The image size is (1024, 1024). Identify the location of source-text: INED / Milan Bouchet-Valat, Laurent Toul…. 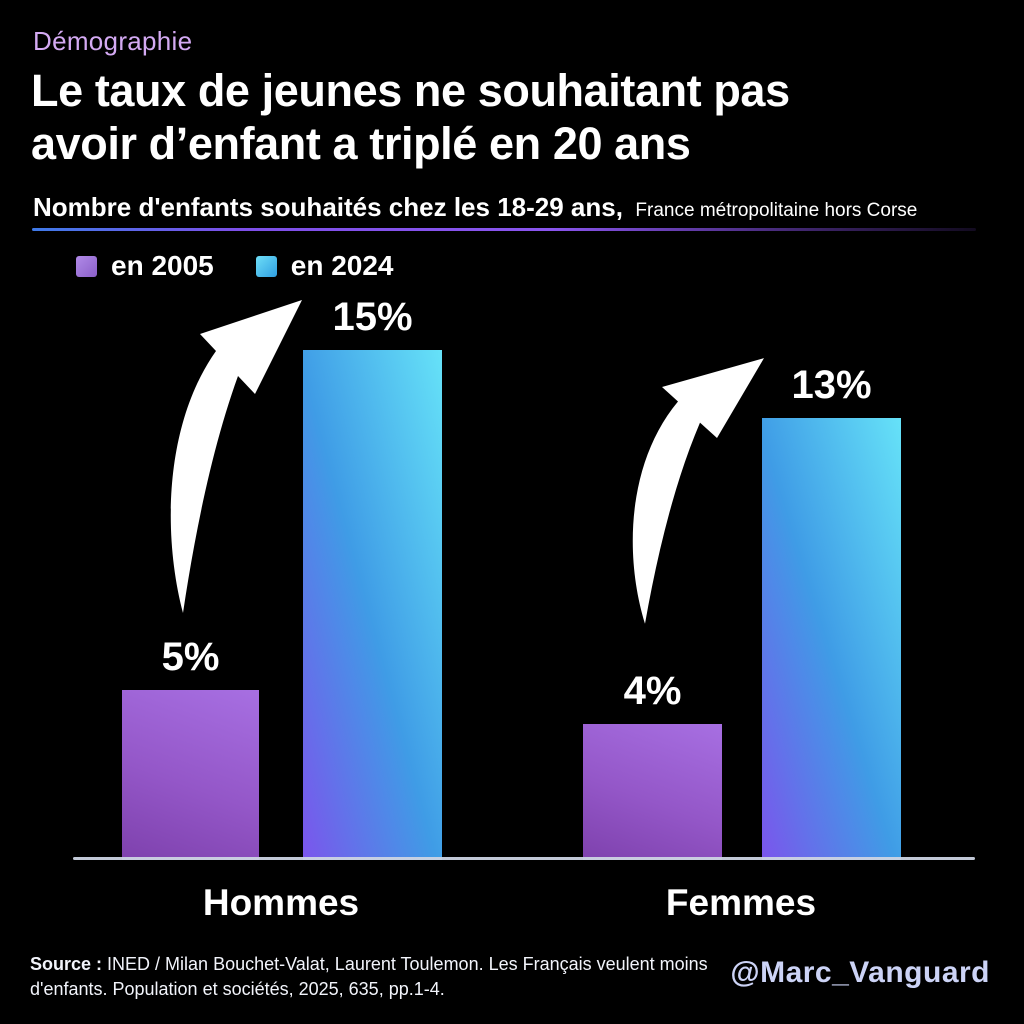
(369, 976).